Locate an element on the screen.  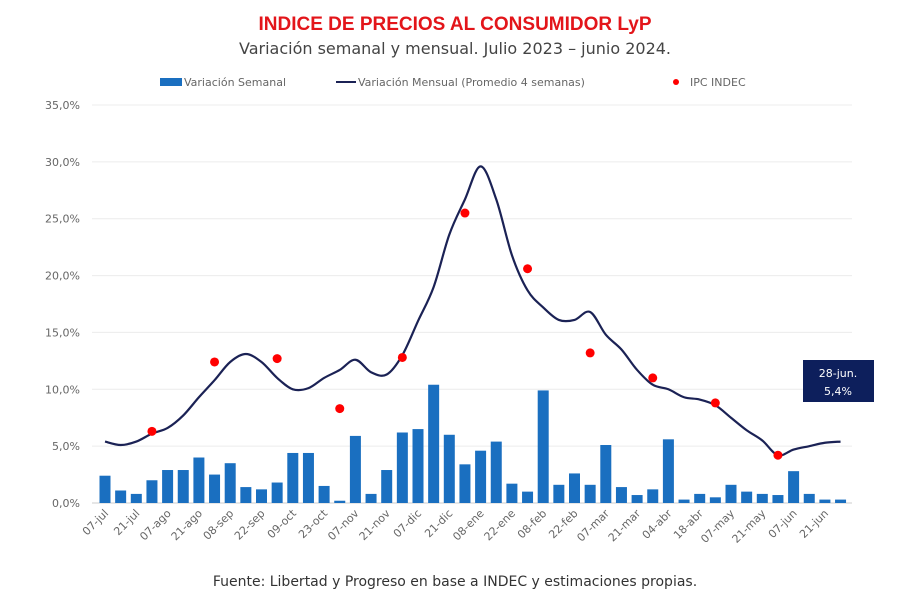
x-tick-label: 21-mar is located at coordinates (625, 526).